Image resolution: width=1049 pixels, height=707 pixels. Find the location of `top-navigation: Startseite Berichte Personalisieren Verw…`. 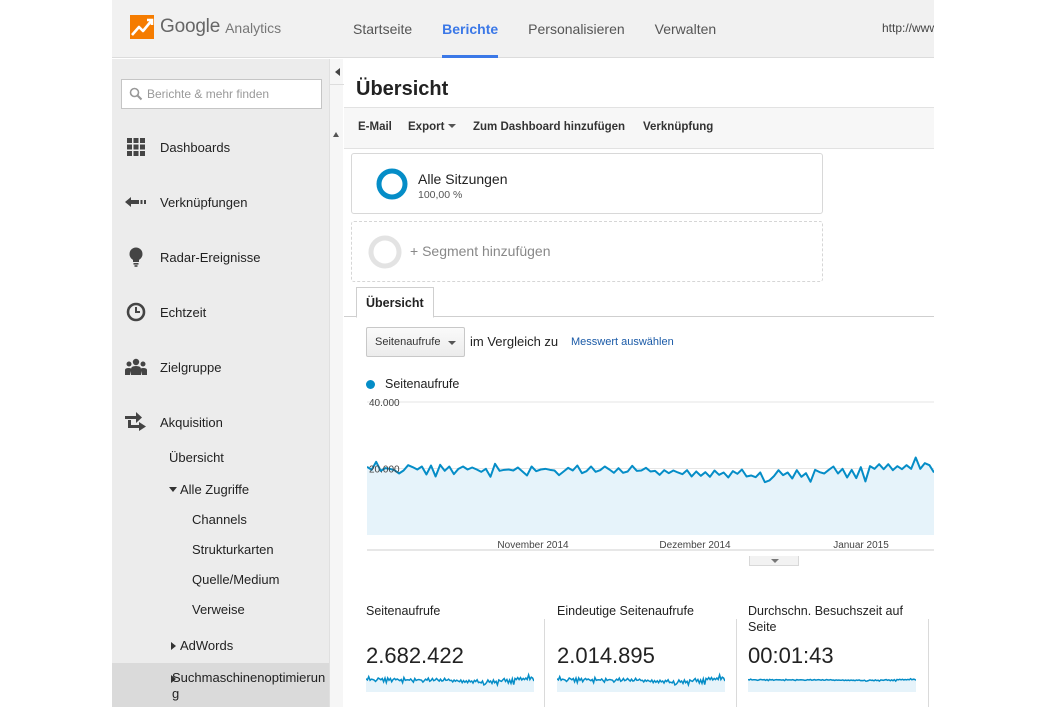

top-navigation: Startseite Berichte Personalisieren Verw… is located at coordinates (534, 29).